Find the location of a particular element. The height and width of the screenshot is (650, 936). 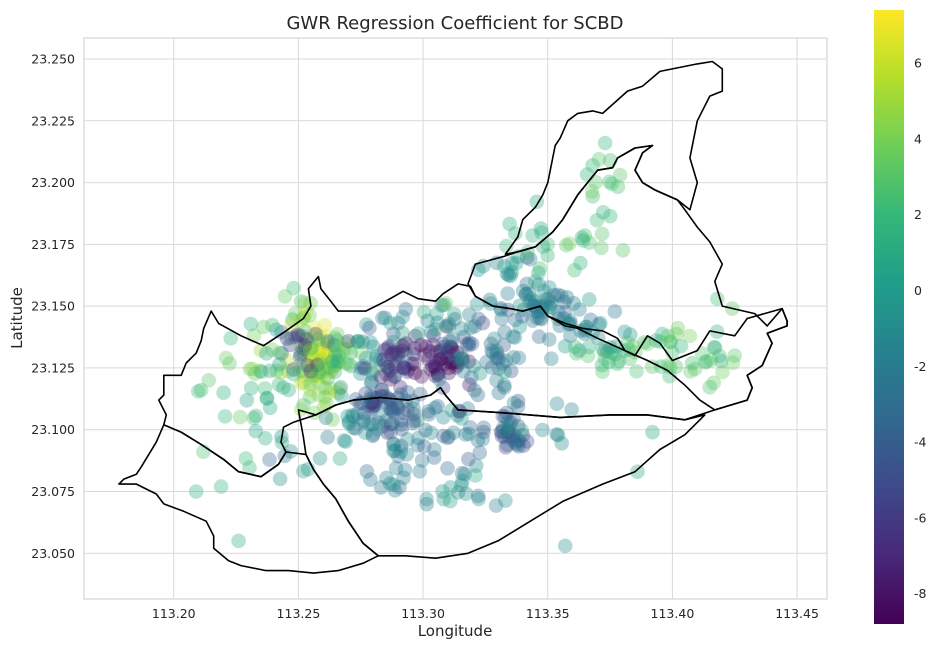

y-tick-label: 23.150 is located at coordinates (53, 306).